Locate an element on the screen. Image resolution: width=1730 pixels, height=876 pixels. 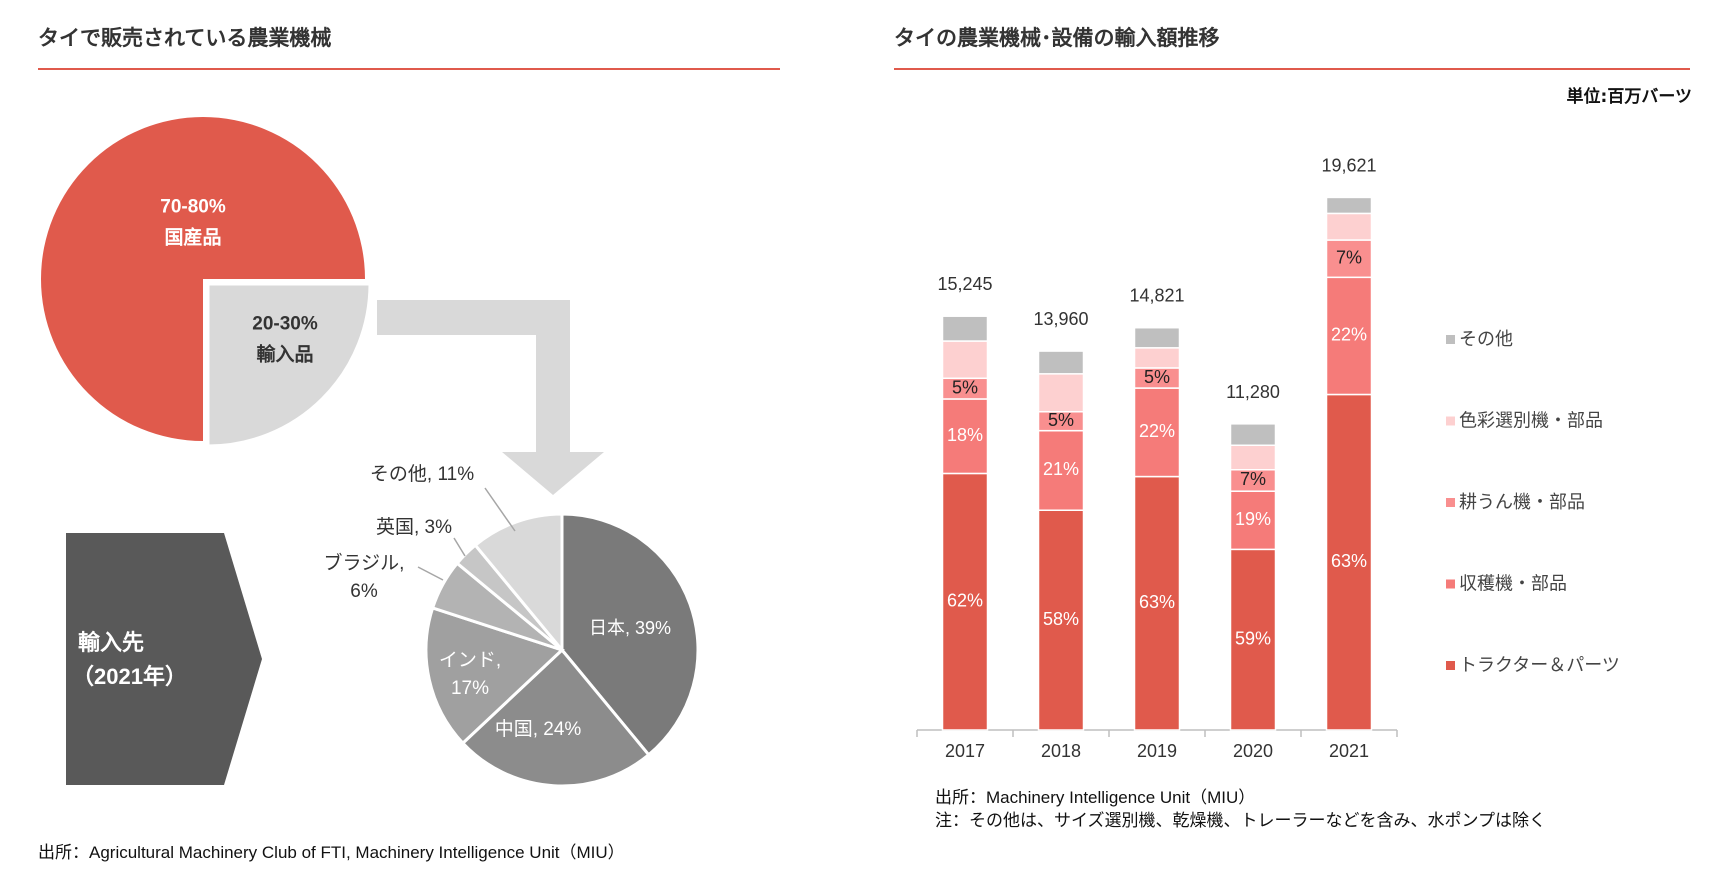
right-title: タイの農業機械･設備の輸入額推移 is located at coordinates (1057, 38).